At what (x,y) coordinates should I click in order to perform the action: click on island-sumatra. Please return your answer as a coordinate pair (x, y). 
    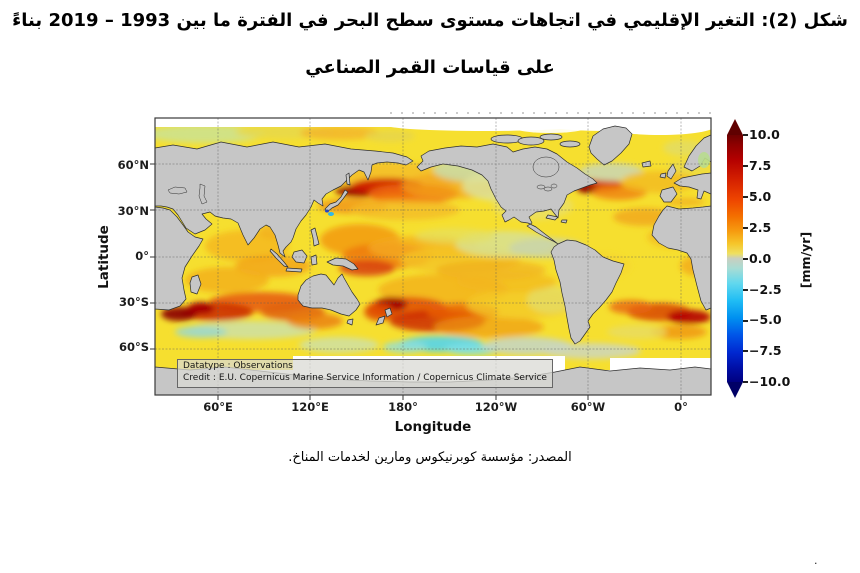
    Looking at the image, I should click on (279, 258).